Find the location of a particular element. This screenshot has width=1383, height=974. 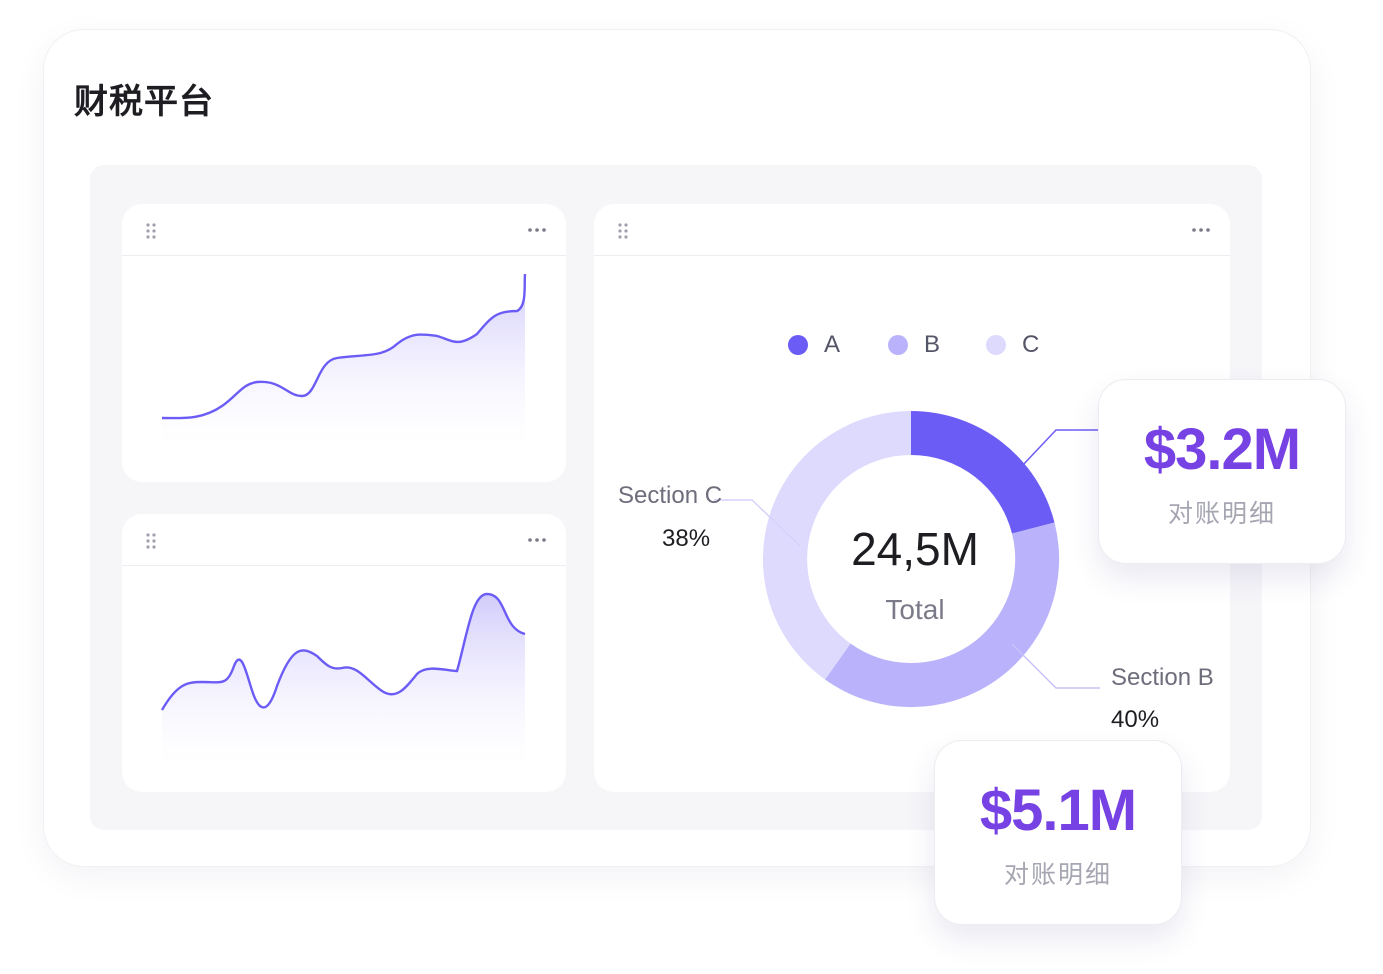

leader-line-b is located at coordinates (1055, 666).